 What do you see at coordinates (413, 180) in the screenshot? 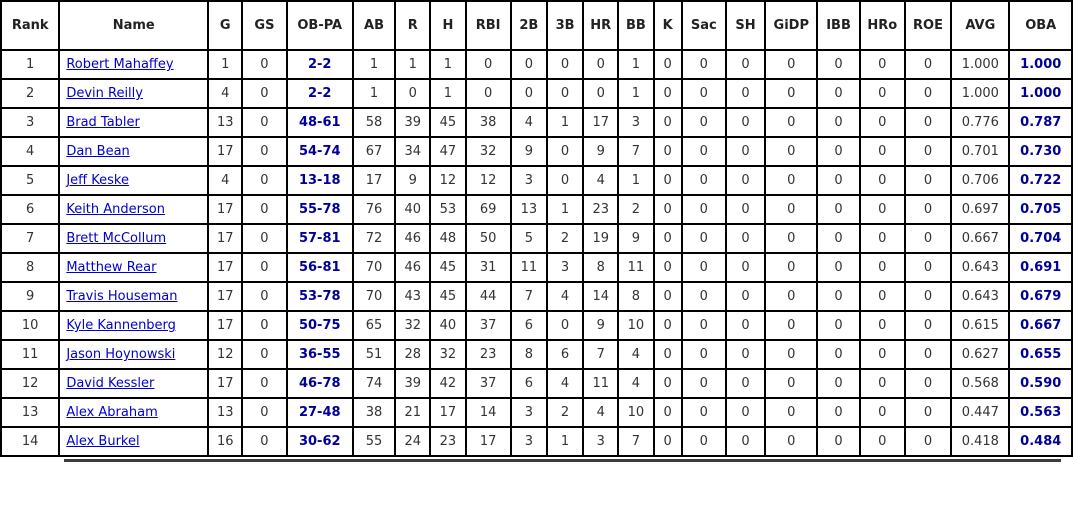
I see `cell-r: 9` at bounding box center [413, 180].